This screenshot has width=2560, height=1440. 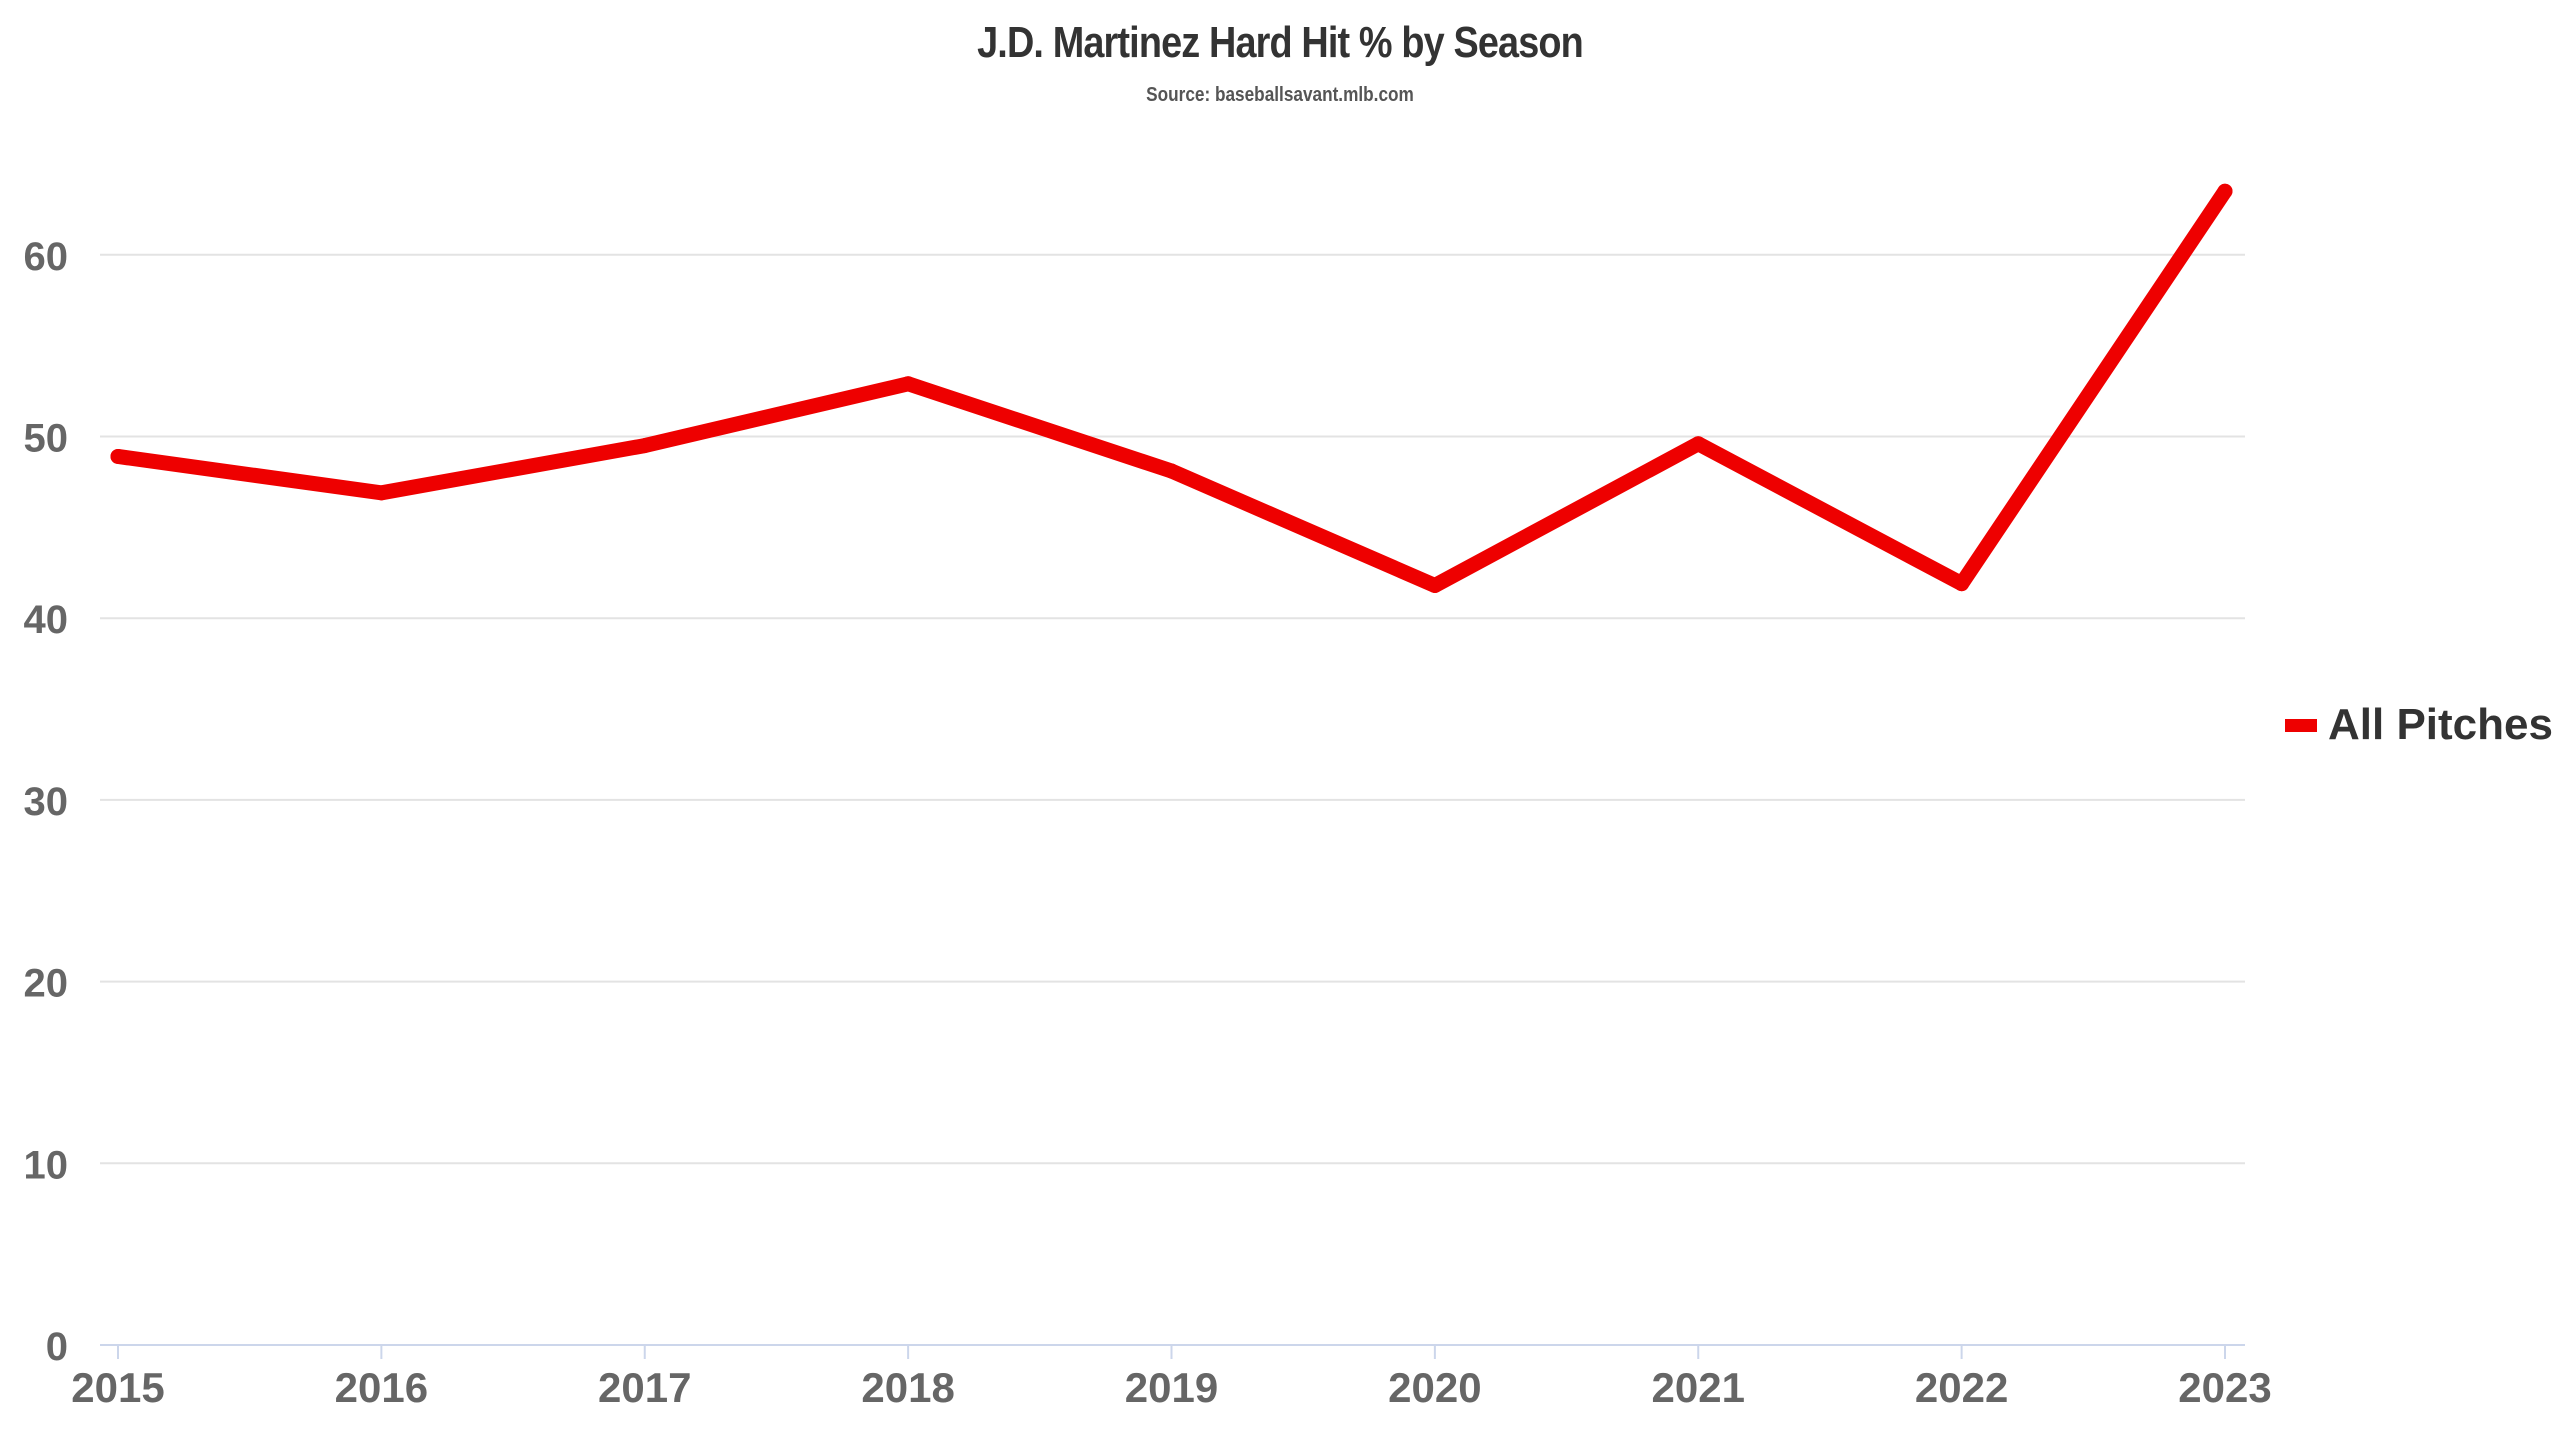 I want to click on x-tick-label: 2020, so click(x=1434, y=1387).